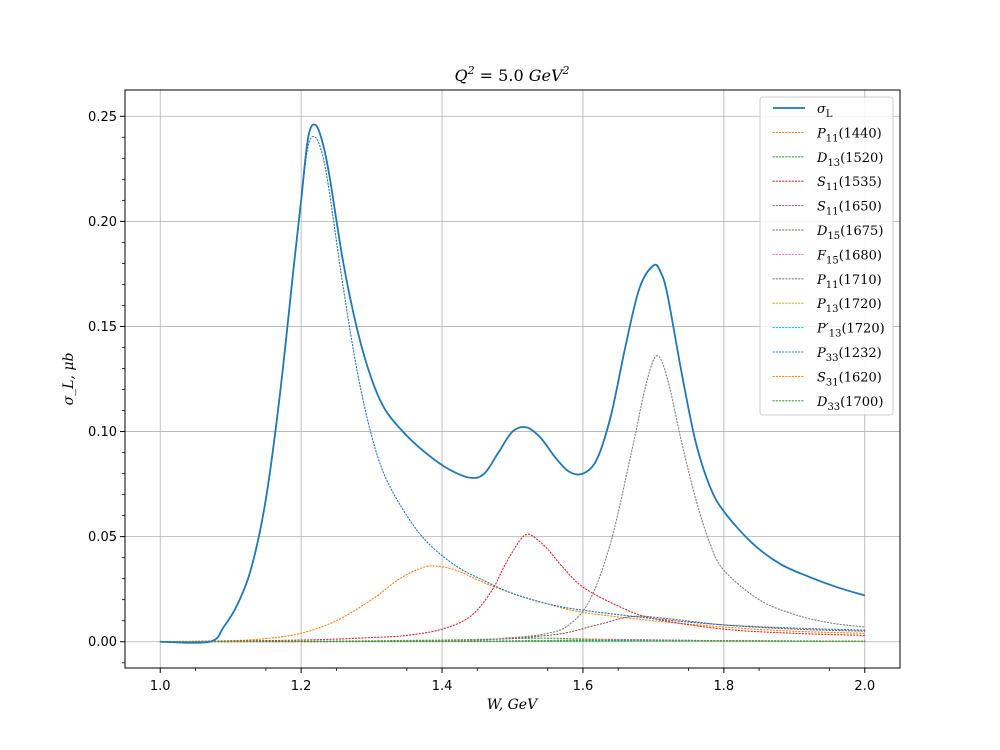 This screenshot has width=1000, height=750. What do you see at coordinates (301, 686) in the screenshot?
I see `x-tick-label: 1.2` at bounding box center [301, 686].